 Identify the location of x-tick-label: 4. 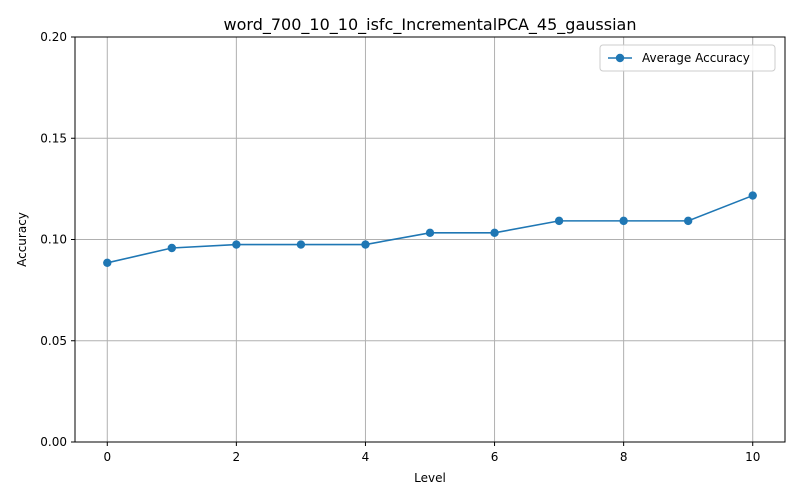
(366, 457).